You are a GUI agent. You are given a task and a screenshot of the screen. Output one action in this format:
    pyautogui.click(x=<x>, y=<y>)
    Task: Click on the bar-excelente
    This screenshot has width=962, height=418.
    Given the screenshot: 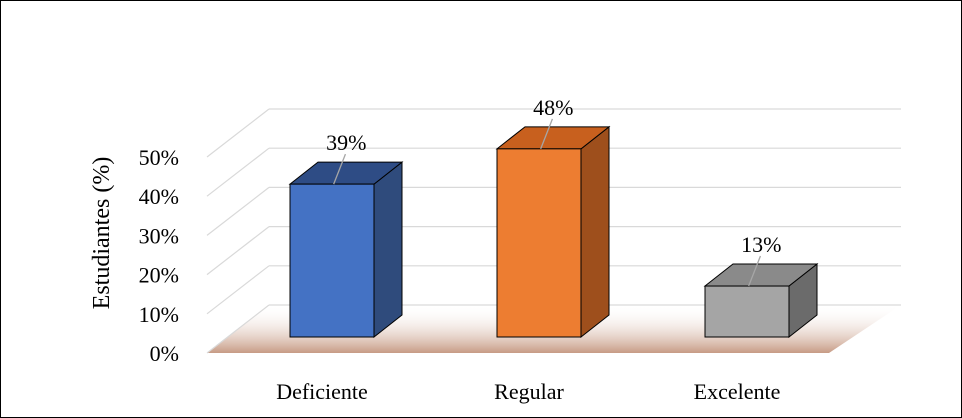 What is the action you would take?
    pyautogui.click(x=747, y=311)
    